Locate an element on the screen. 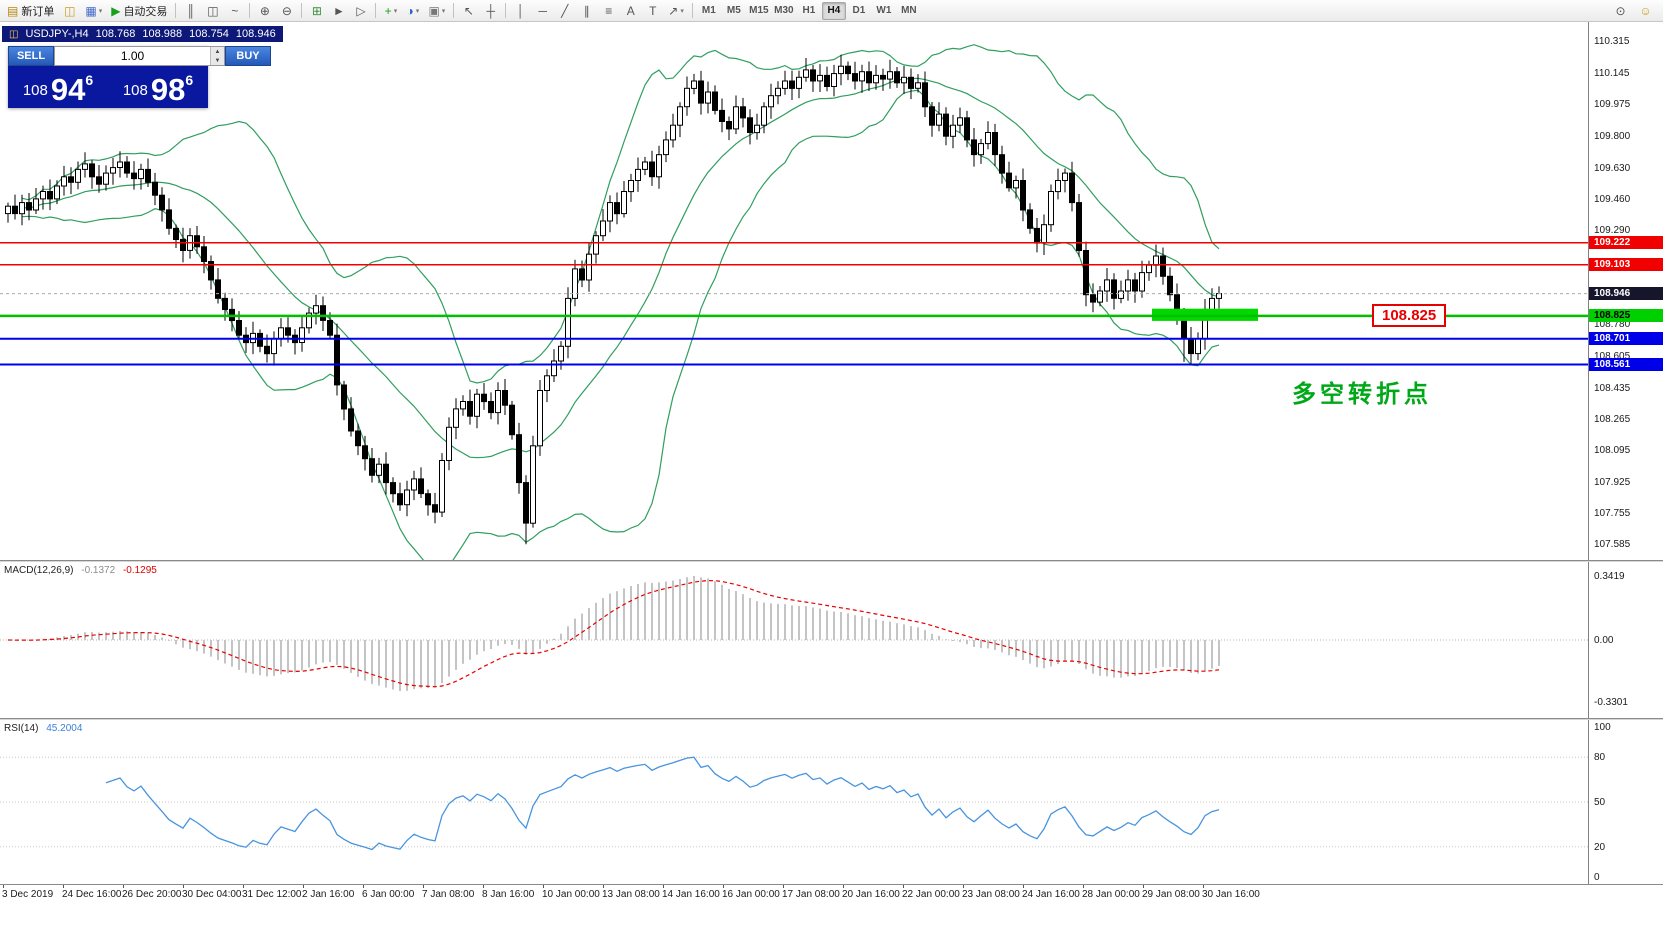 Image resolution: width=1663 pixels, height=943 pixels. candlestick-icon: ◫ is located at coordinates (14, 34).